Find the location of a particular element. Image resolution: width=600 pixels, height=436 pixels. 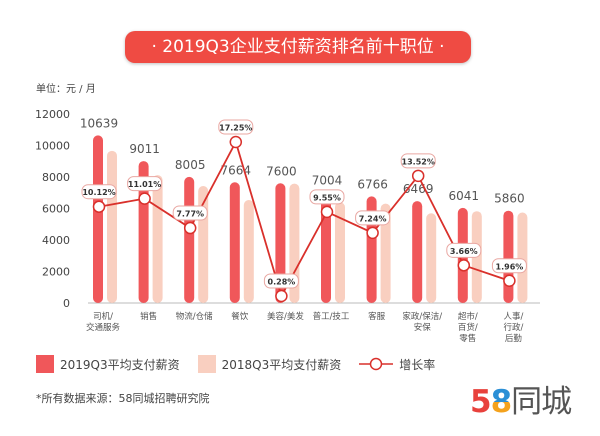

chart-title: · 2019Q3企业支付薪资排名前十职位 · is located at coordinates (298, 47).